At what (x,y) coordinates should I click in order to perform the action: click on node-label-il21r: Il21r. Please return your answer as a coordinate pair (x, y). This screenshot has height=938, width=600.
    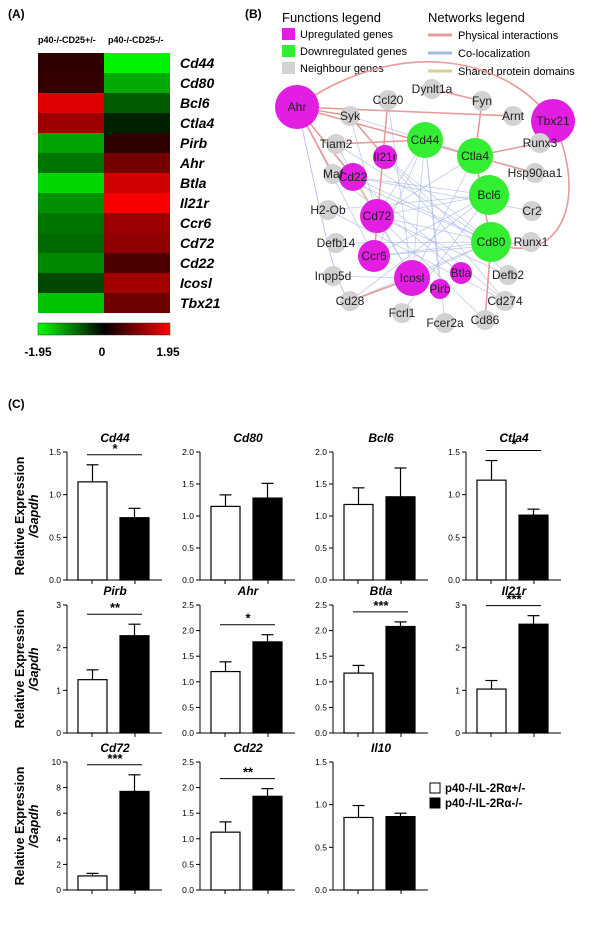
    Looking at the image, I should click on (384, 157).